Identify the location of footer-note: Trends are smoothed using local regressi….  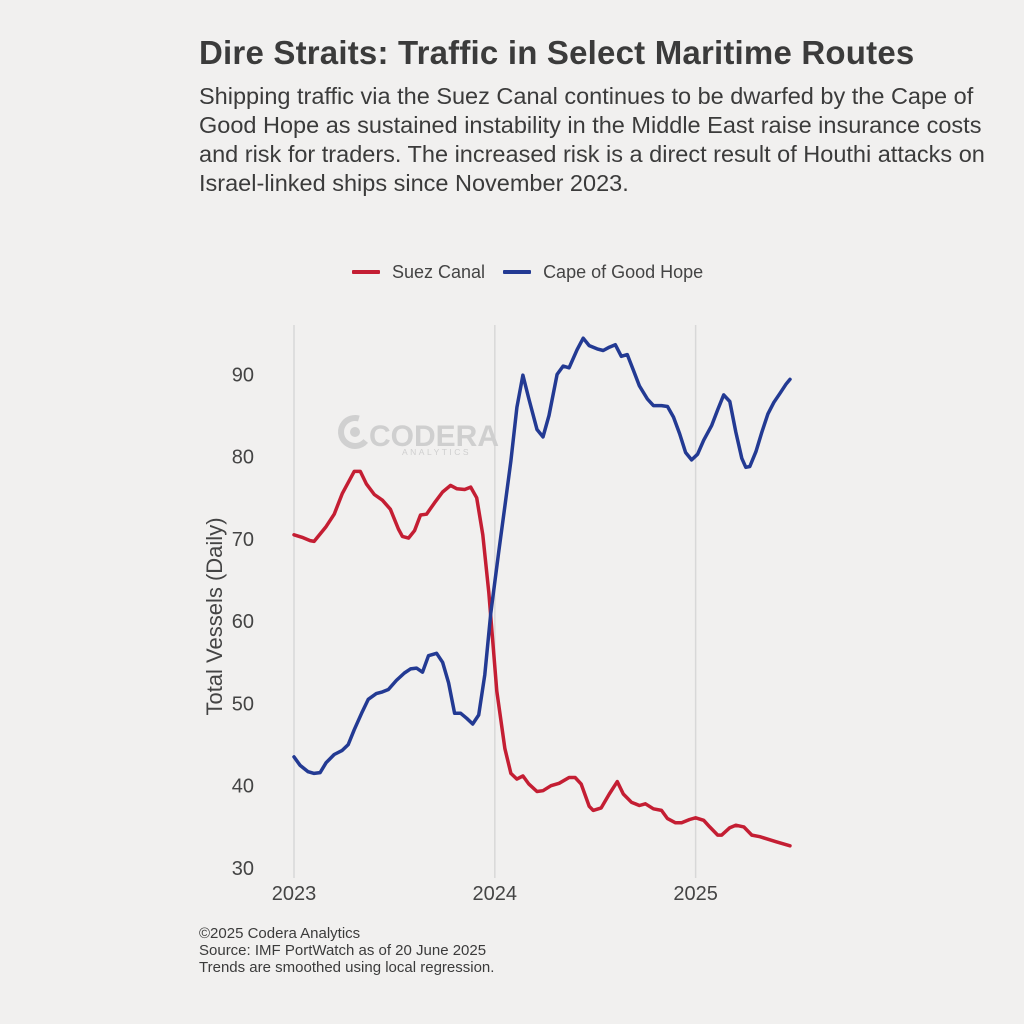
(347, 967).